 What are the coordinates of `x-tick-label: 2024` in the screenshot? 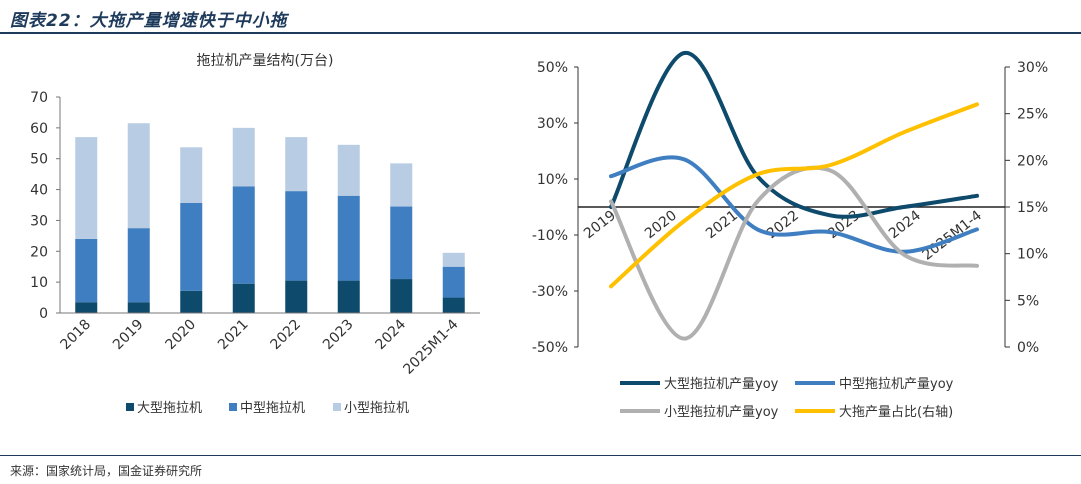 It's located at (905, 224).